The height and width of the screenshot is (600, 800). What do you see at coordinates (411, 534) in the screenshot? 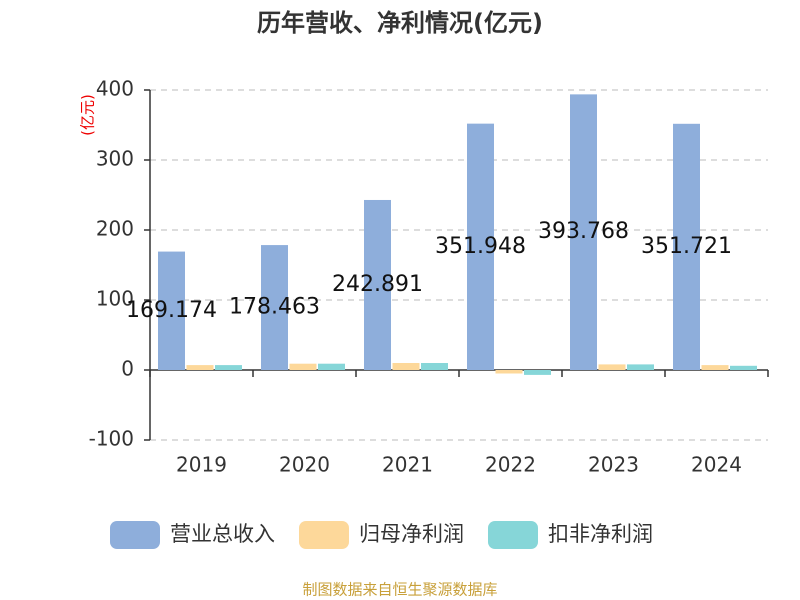
I see `legend-label: 归母净利润` at bounding box center [411, 534].